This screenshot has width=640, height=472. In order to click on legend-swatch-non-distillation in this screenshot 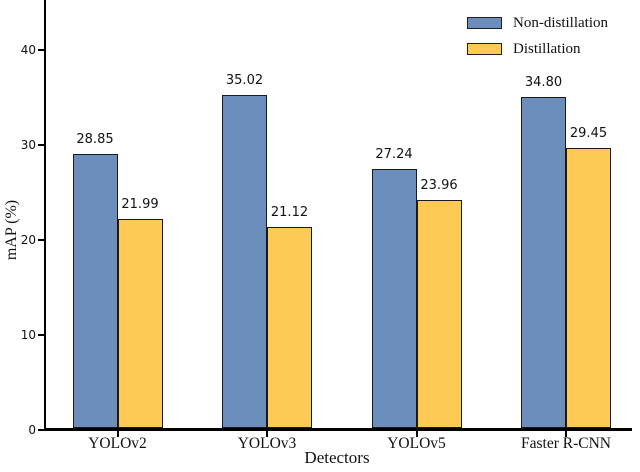, I will do `click(484, 23)`.